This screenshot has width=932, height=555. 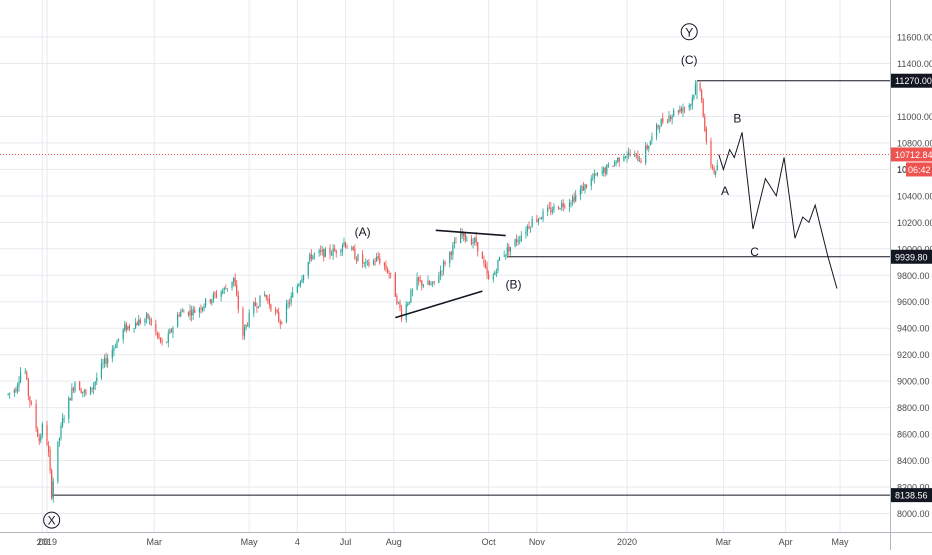 What do you see at coordinates (913, 408) in the screenshot?
I see `price-tick-label: 8800.00` at bounding box center [913, 408].